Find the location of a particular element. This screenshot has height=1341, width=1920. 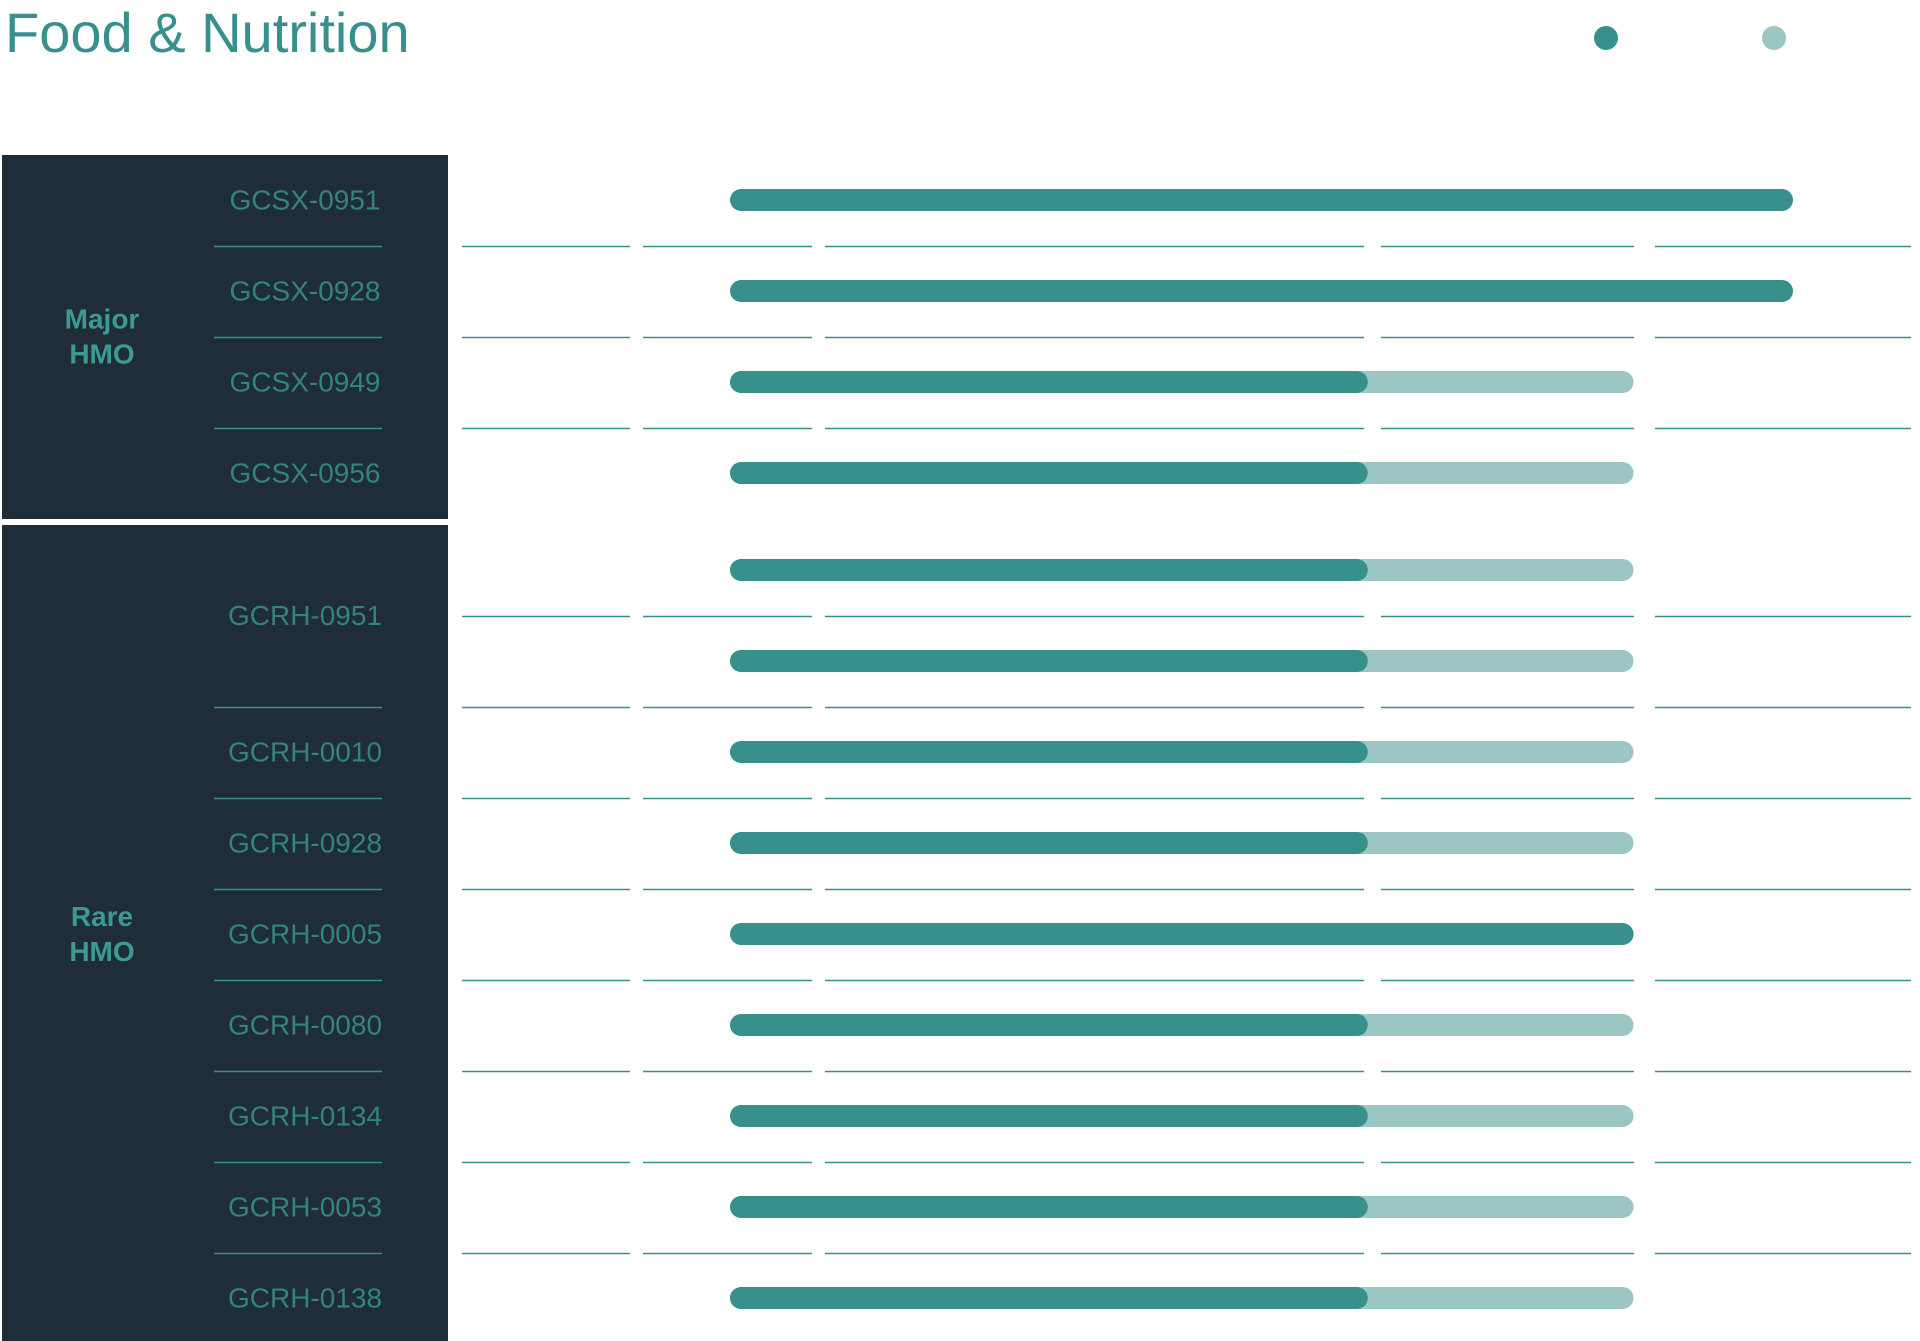

row-label: GCRH-0951 is located at coordinates (305, 615).